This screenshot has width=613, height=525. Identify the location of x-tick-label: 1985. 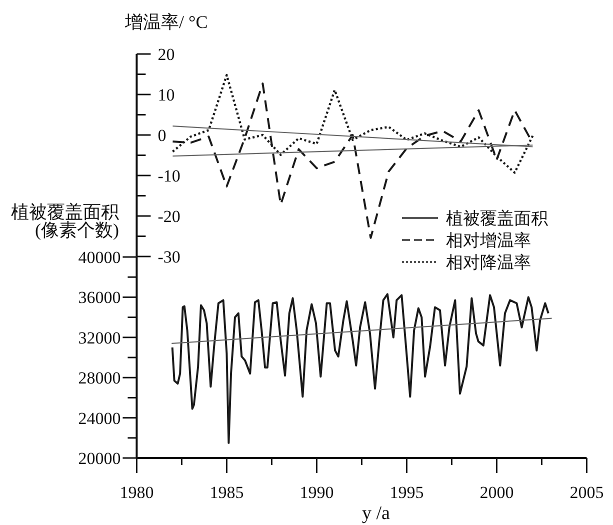
(227, 492).